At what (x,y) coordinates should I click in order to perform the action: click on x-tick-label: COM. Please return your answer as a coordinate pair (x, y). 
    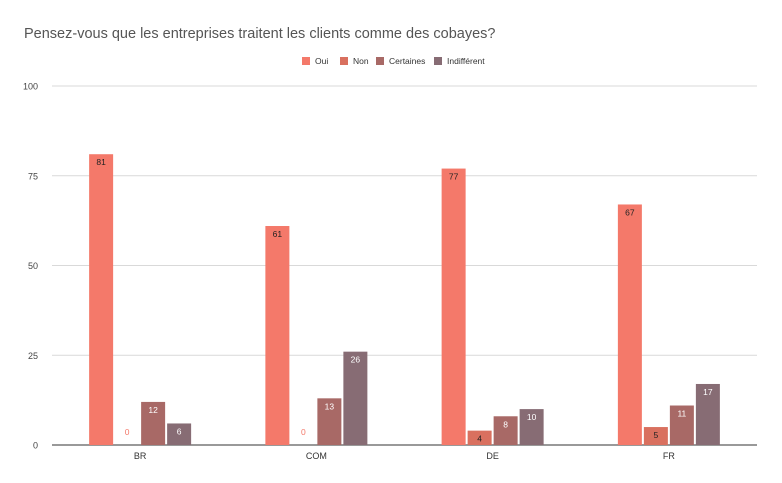
    Looking at the image, I should click on (316, 456).